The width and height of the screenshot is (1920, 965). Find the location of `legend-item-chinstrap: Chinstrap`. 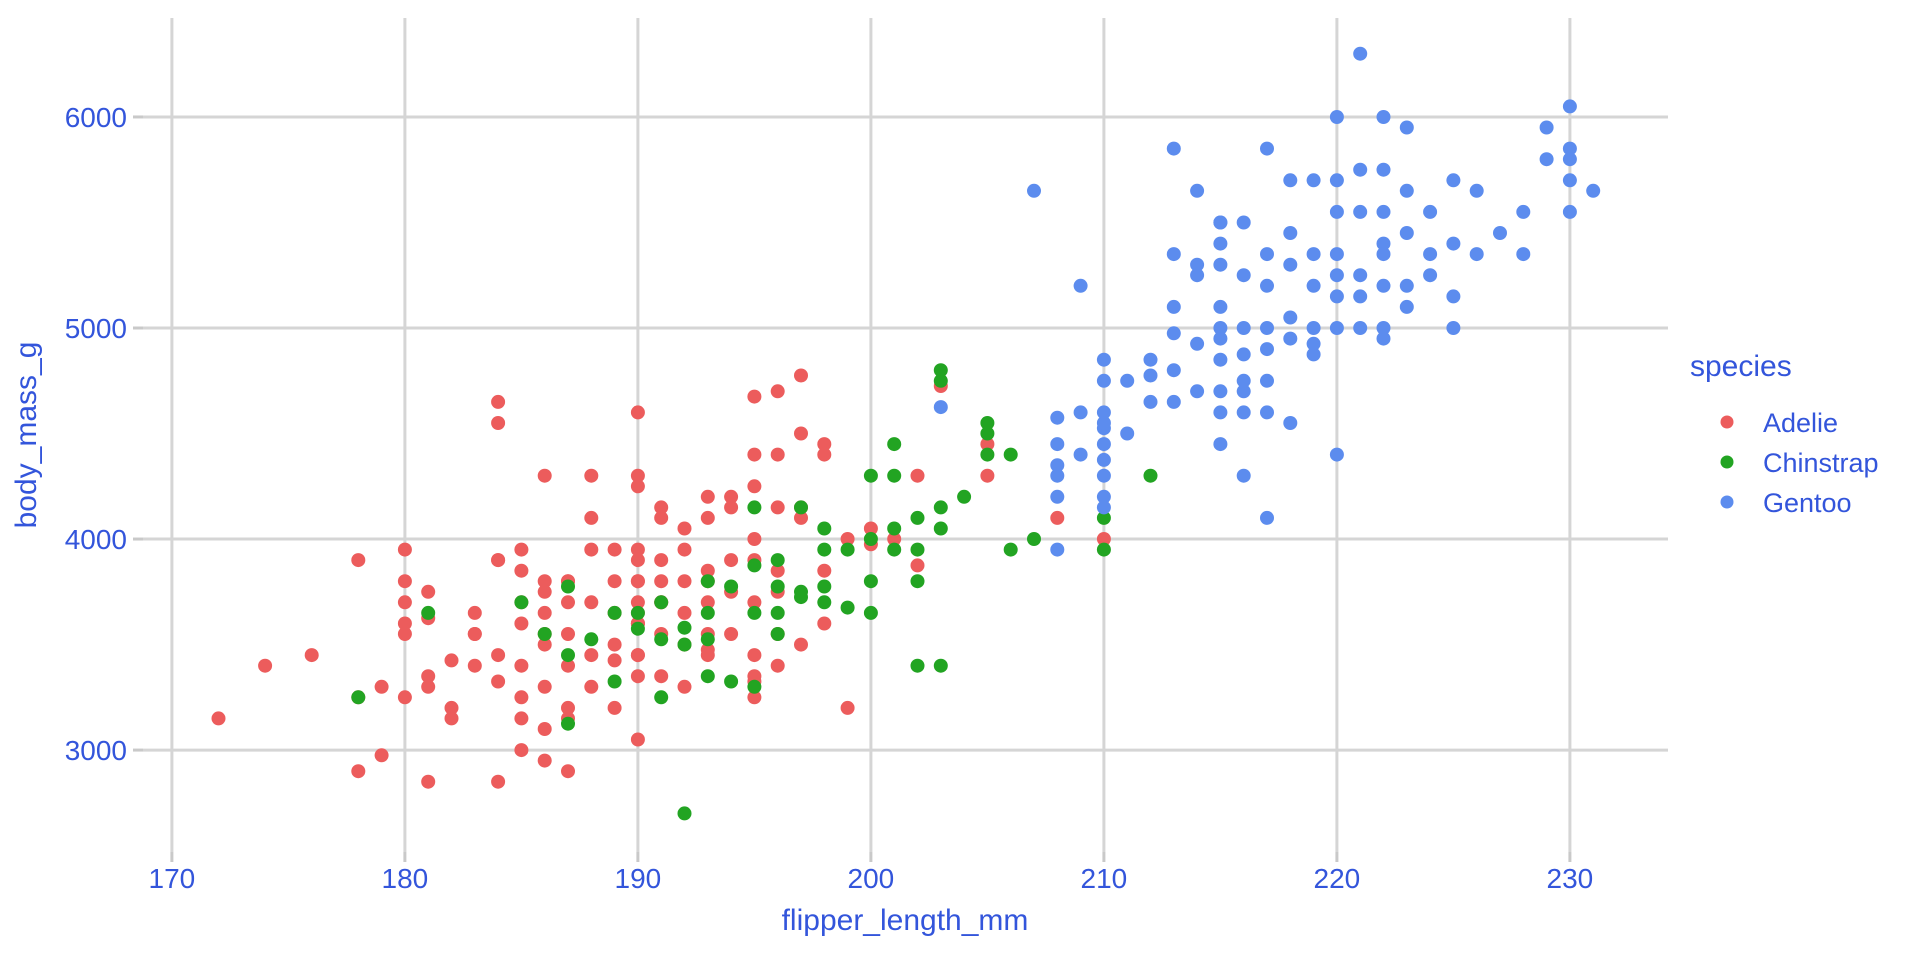

legend-item-chinstrap: Chinstrap is located at coordinates (1799, 463).